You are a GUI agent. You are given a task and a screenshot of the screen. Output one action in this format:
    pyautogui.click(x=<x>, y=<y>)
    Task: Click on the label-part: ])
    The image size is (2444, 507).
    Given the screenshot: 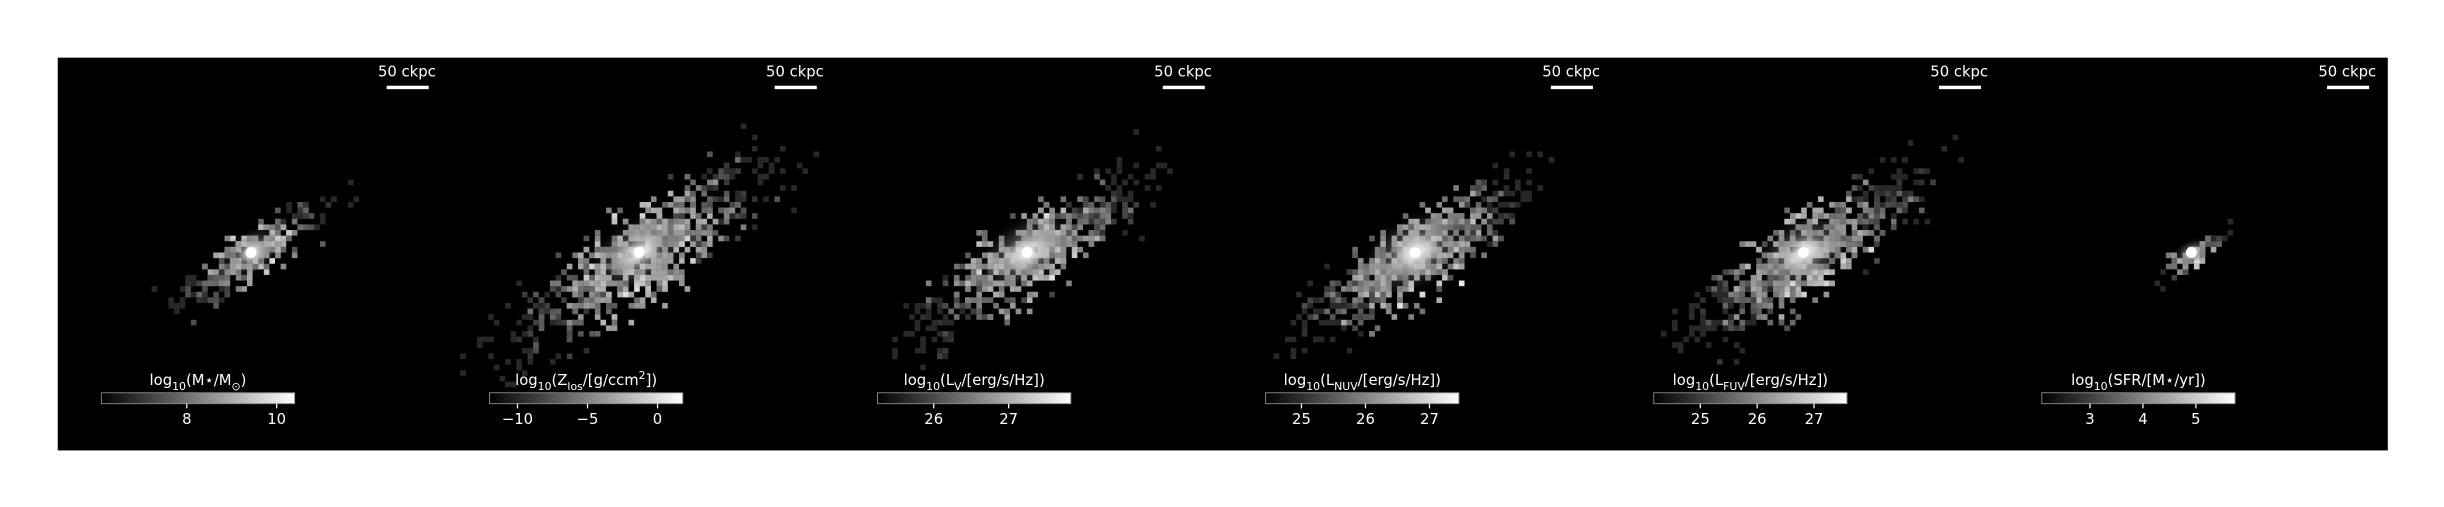 What is the action you would take?
    pyautogui.click(x=652, y=380)
    